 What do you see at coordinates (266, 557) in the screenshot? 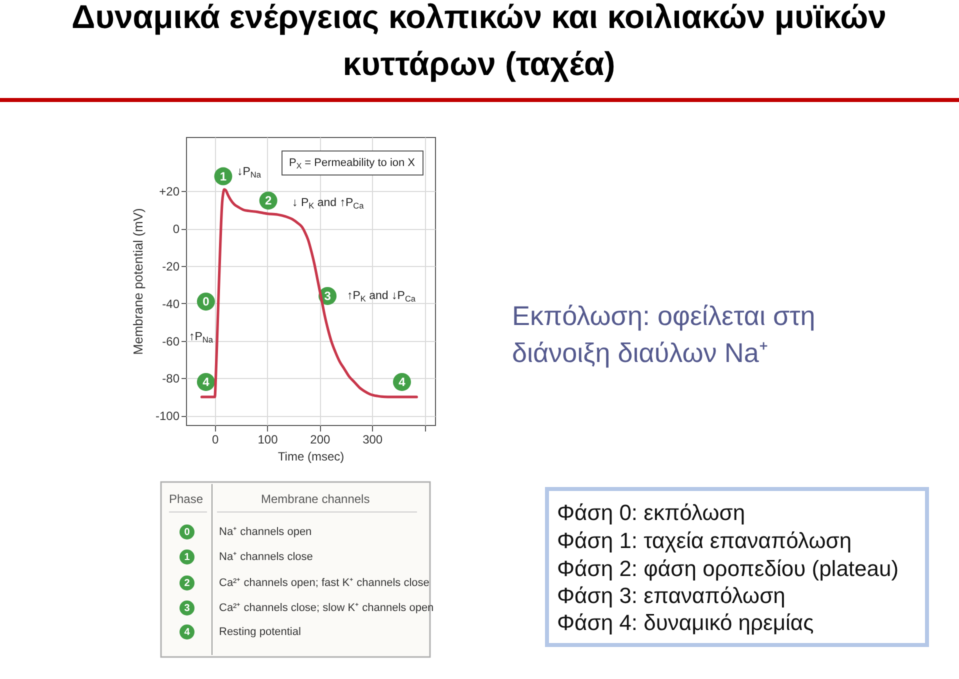
I see `text: Na⁺ channels close` at bounding box center [266, 557].